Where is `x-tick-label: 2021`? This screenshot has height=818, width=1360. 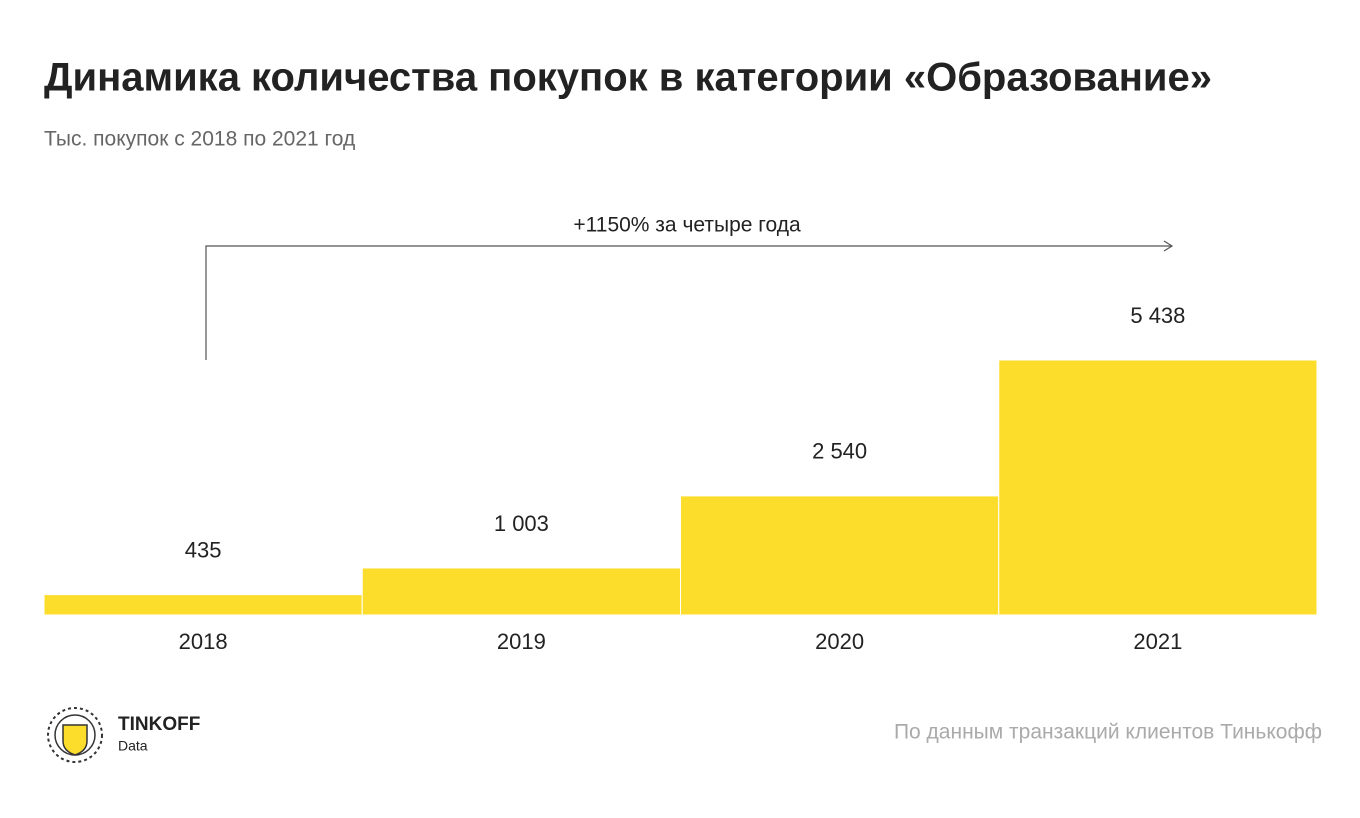
x-tick-label: 2021 is located at coordinates (1157, 641).